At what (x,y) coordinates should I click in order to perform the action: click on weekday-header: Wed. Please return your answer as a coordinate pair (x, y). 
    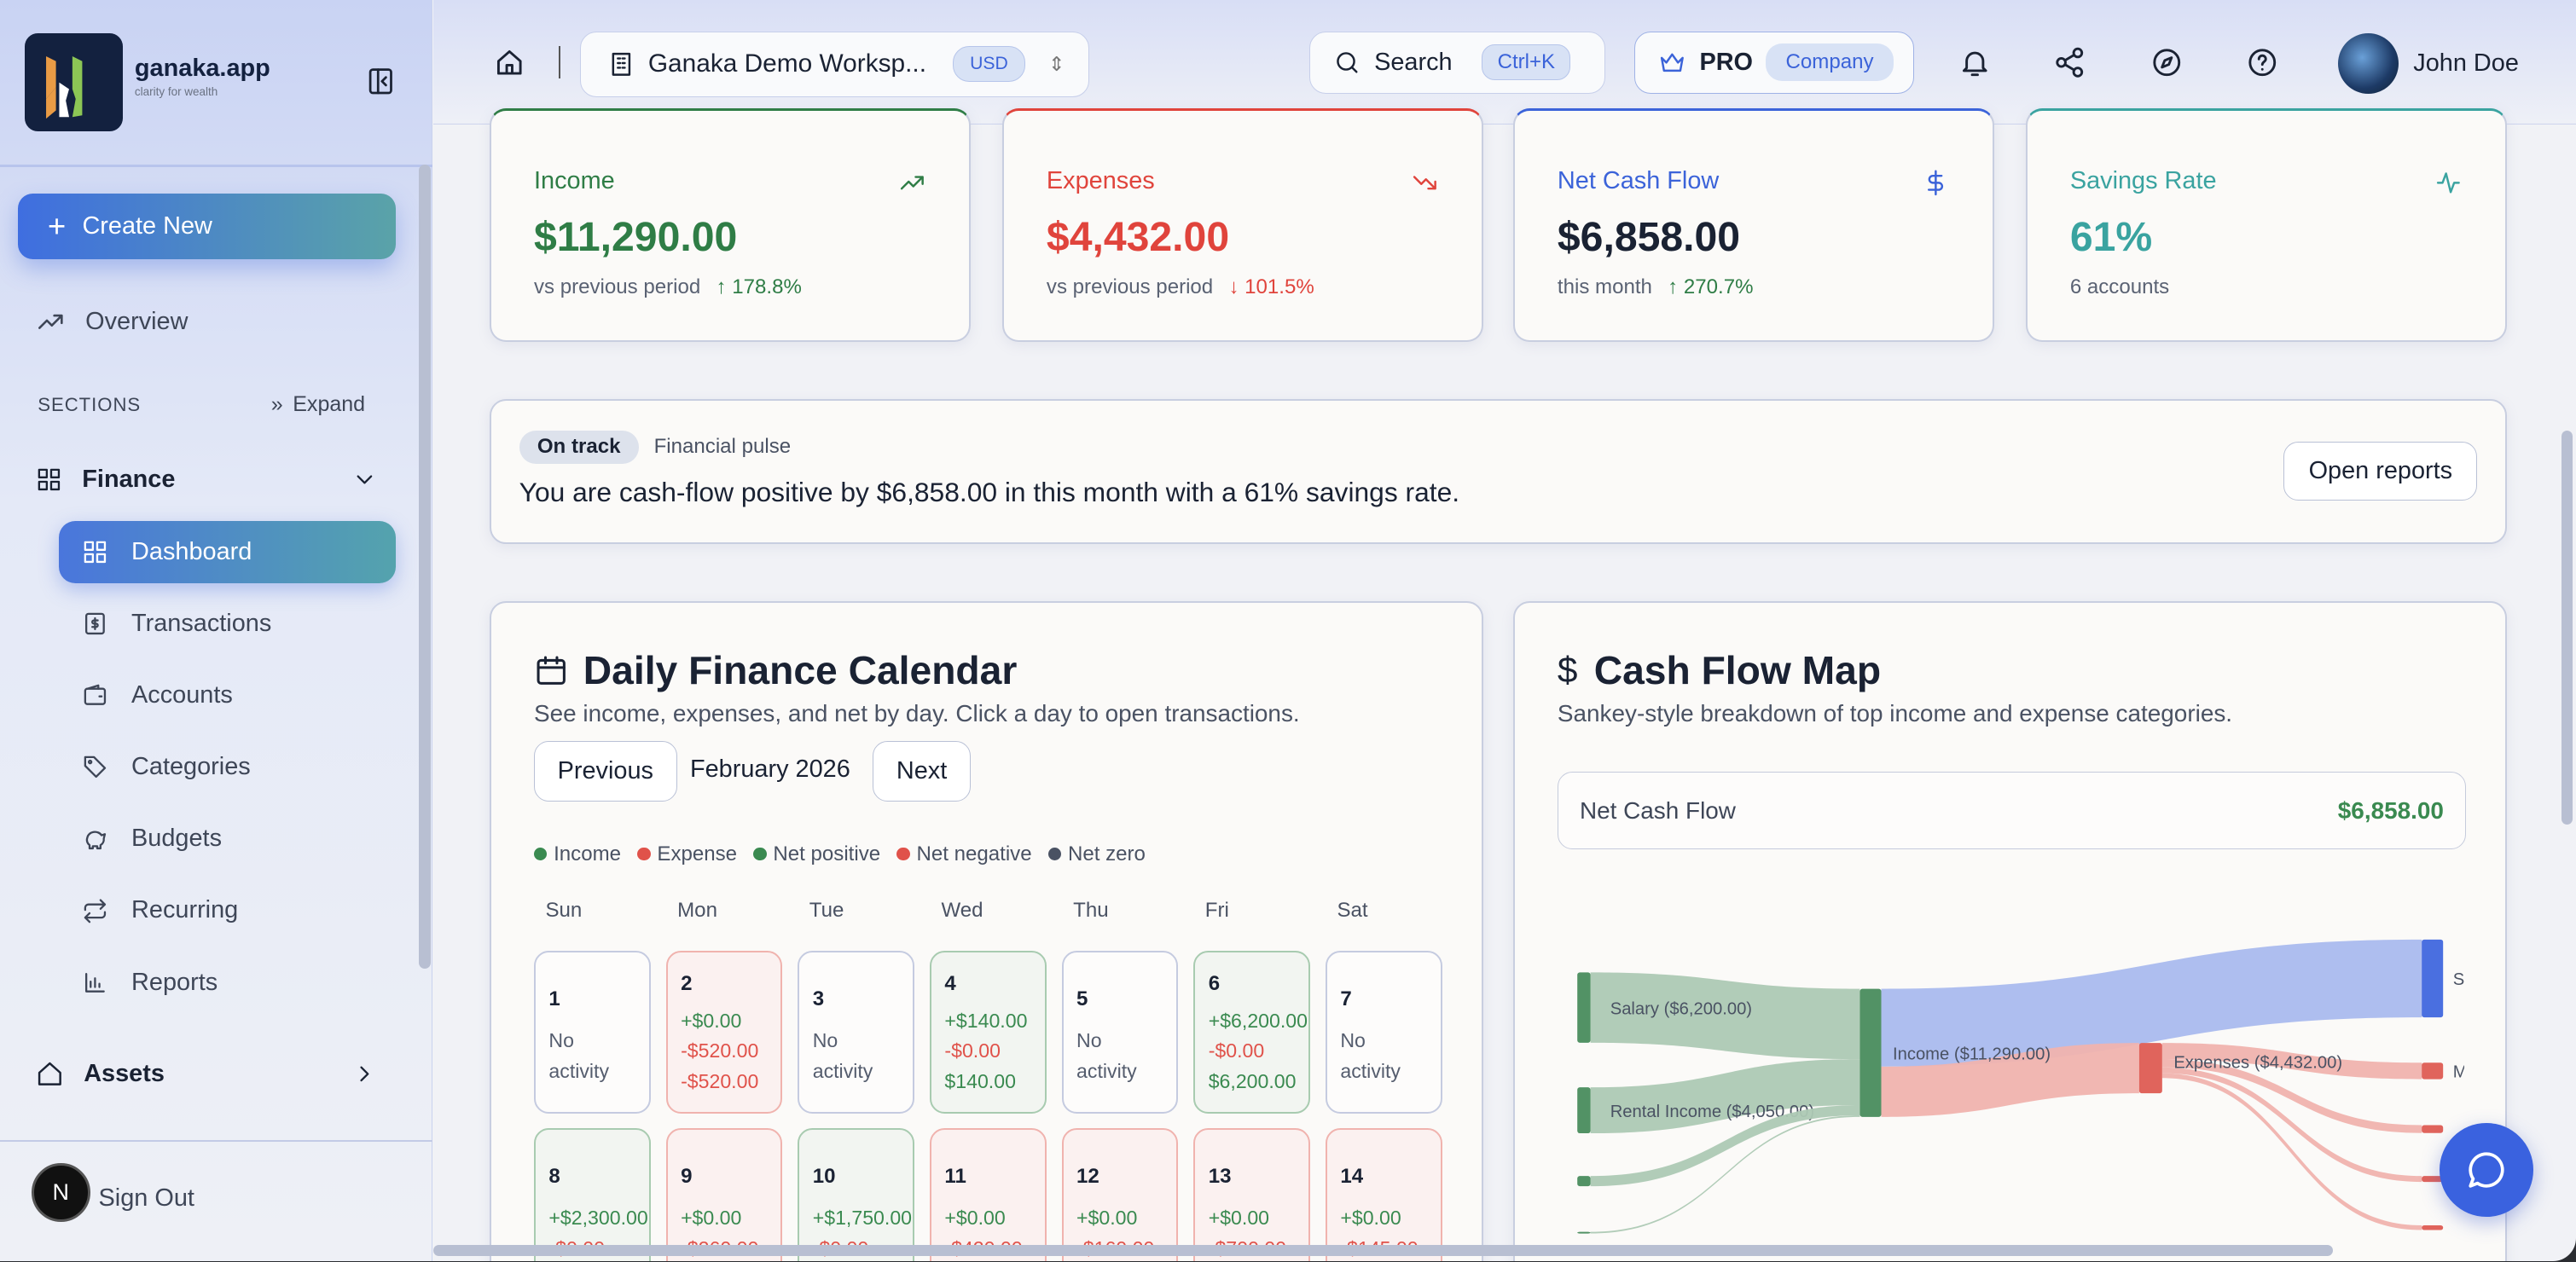
    Looking at the image, I should click on (962, 910).